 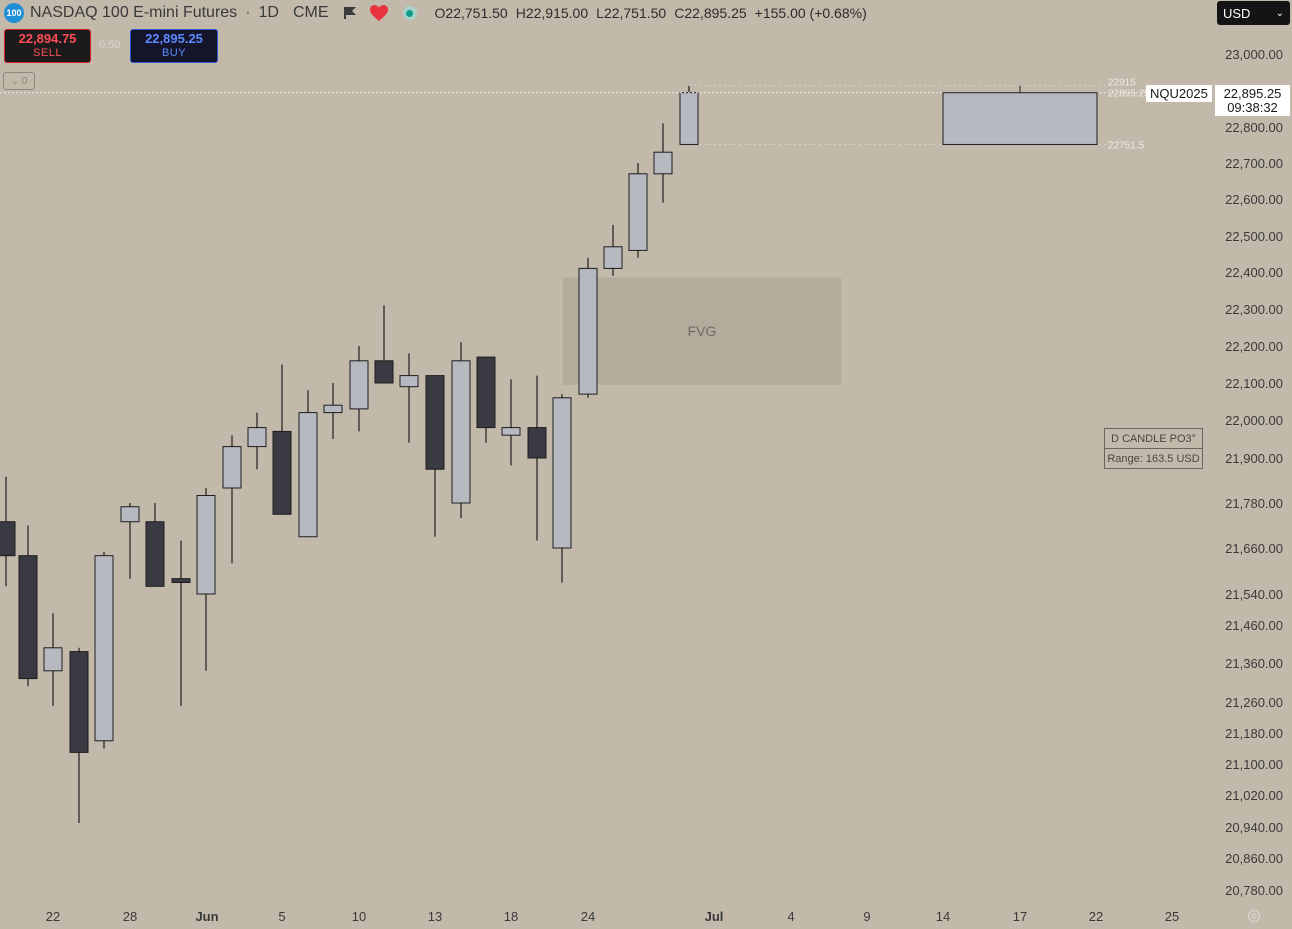 What do you see at coordinates (1254, 548) in the screenshot?
I see `y-tick-label: 21,660.00` at bounding box center [1254, 548].